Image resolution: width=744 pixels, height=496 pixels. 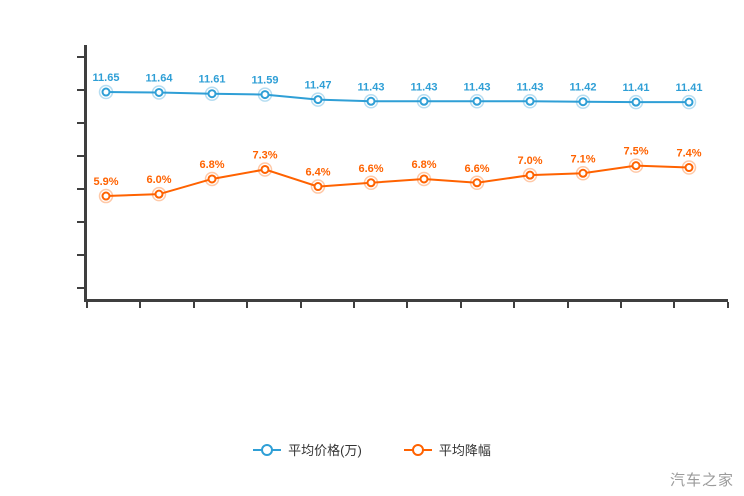 What do you see at coordinates (212, 80) in the screenshot?
I see `data-point-label: 11.61` at bounding box center [212, 80].